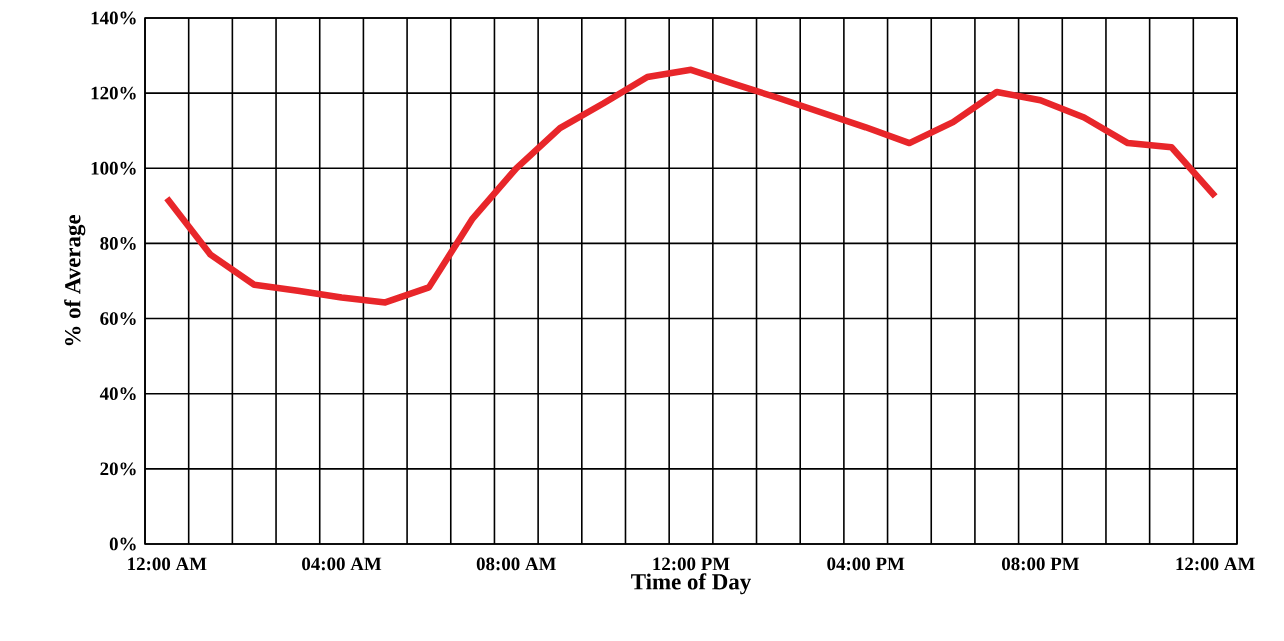 The height and width of the screenshot is (641, 1284). What do you see at coordinates (342, 564) in the screenshot?
I see `x-tick-label: 04:00 AM` at bounding box center [342, 564].